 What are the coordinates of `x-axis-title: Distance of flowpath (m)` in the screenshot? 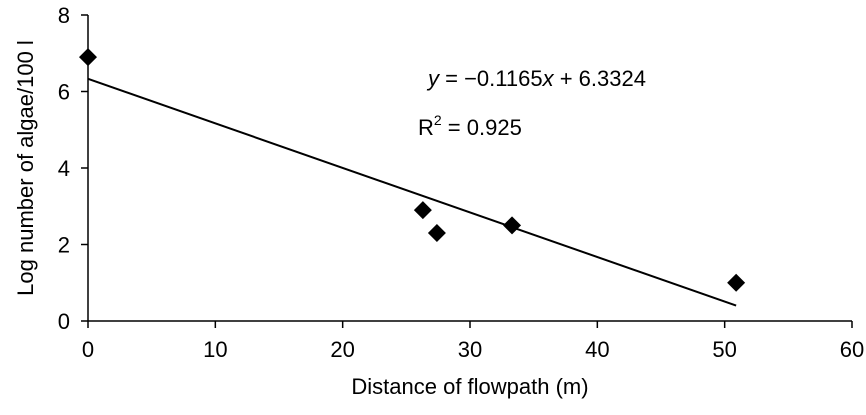 It's located at (469, 386).